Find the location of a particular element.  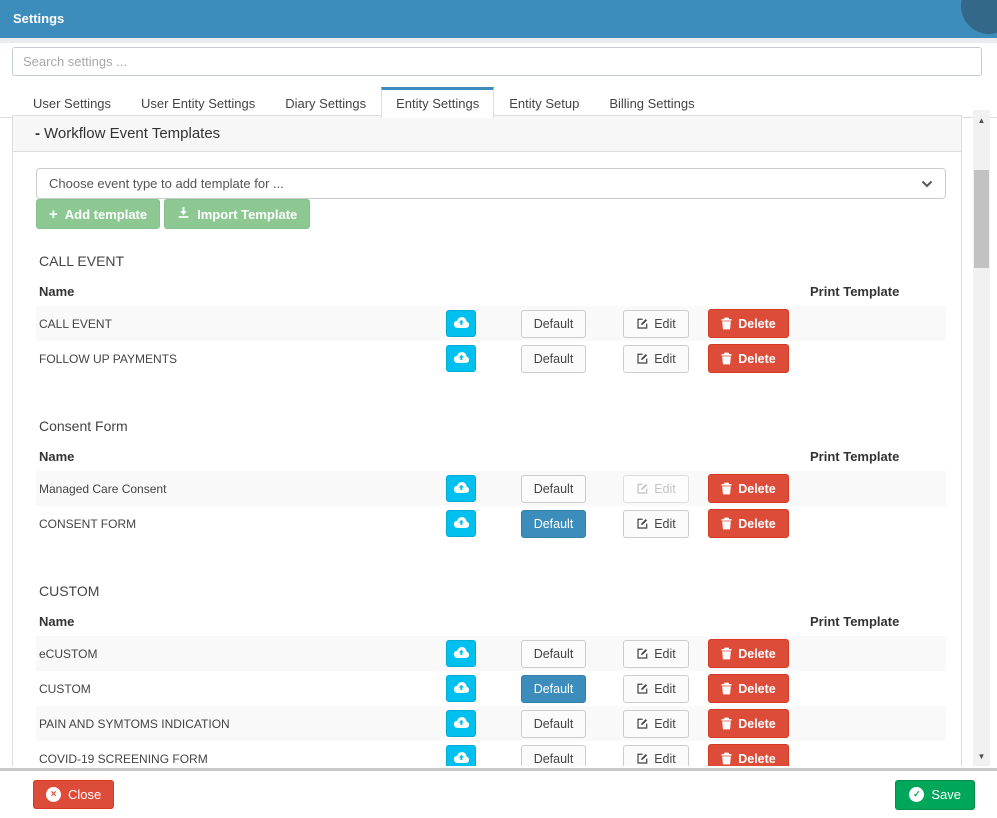

table-row: CONSENT FORM Default is located at coordinates (491, 523).